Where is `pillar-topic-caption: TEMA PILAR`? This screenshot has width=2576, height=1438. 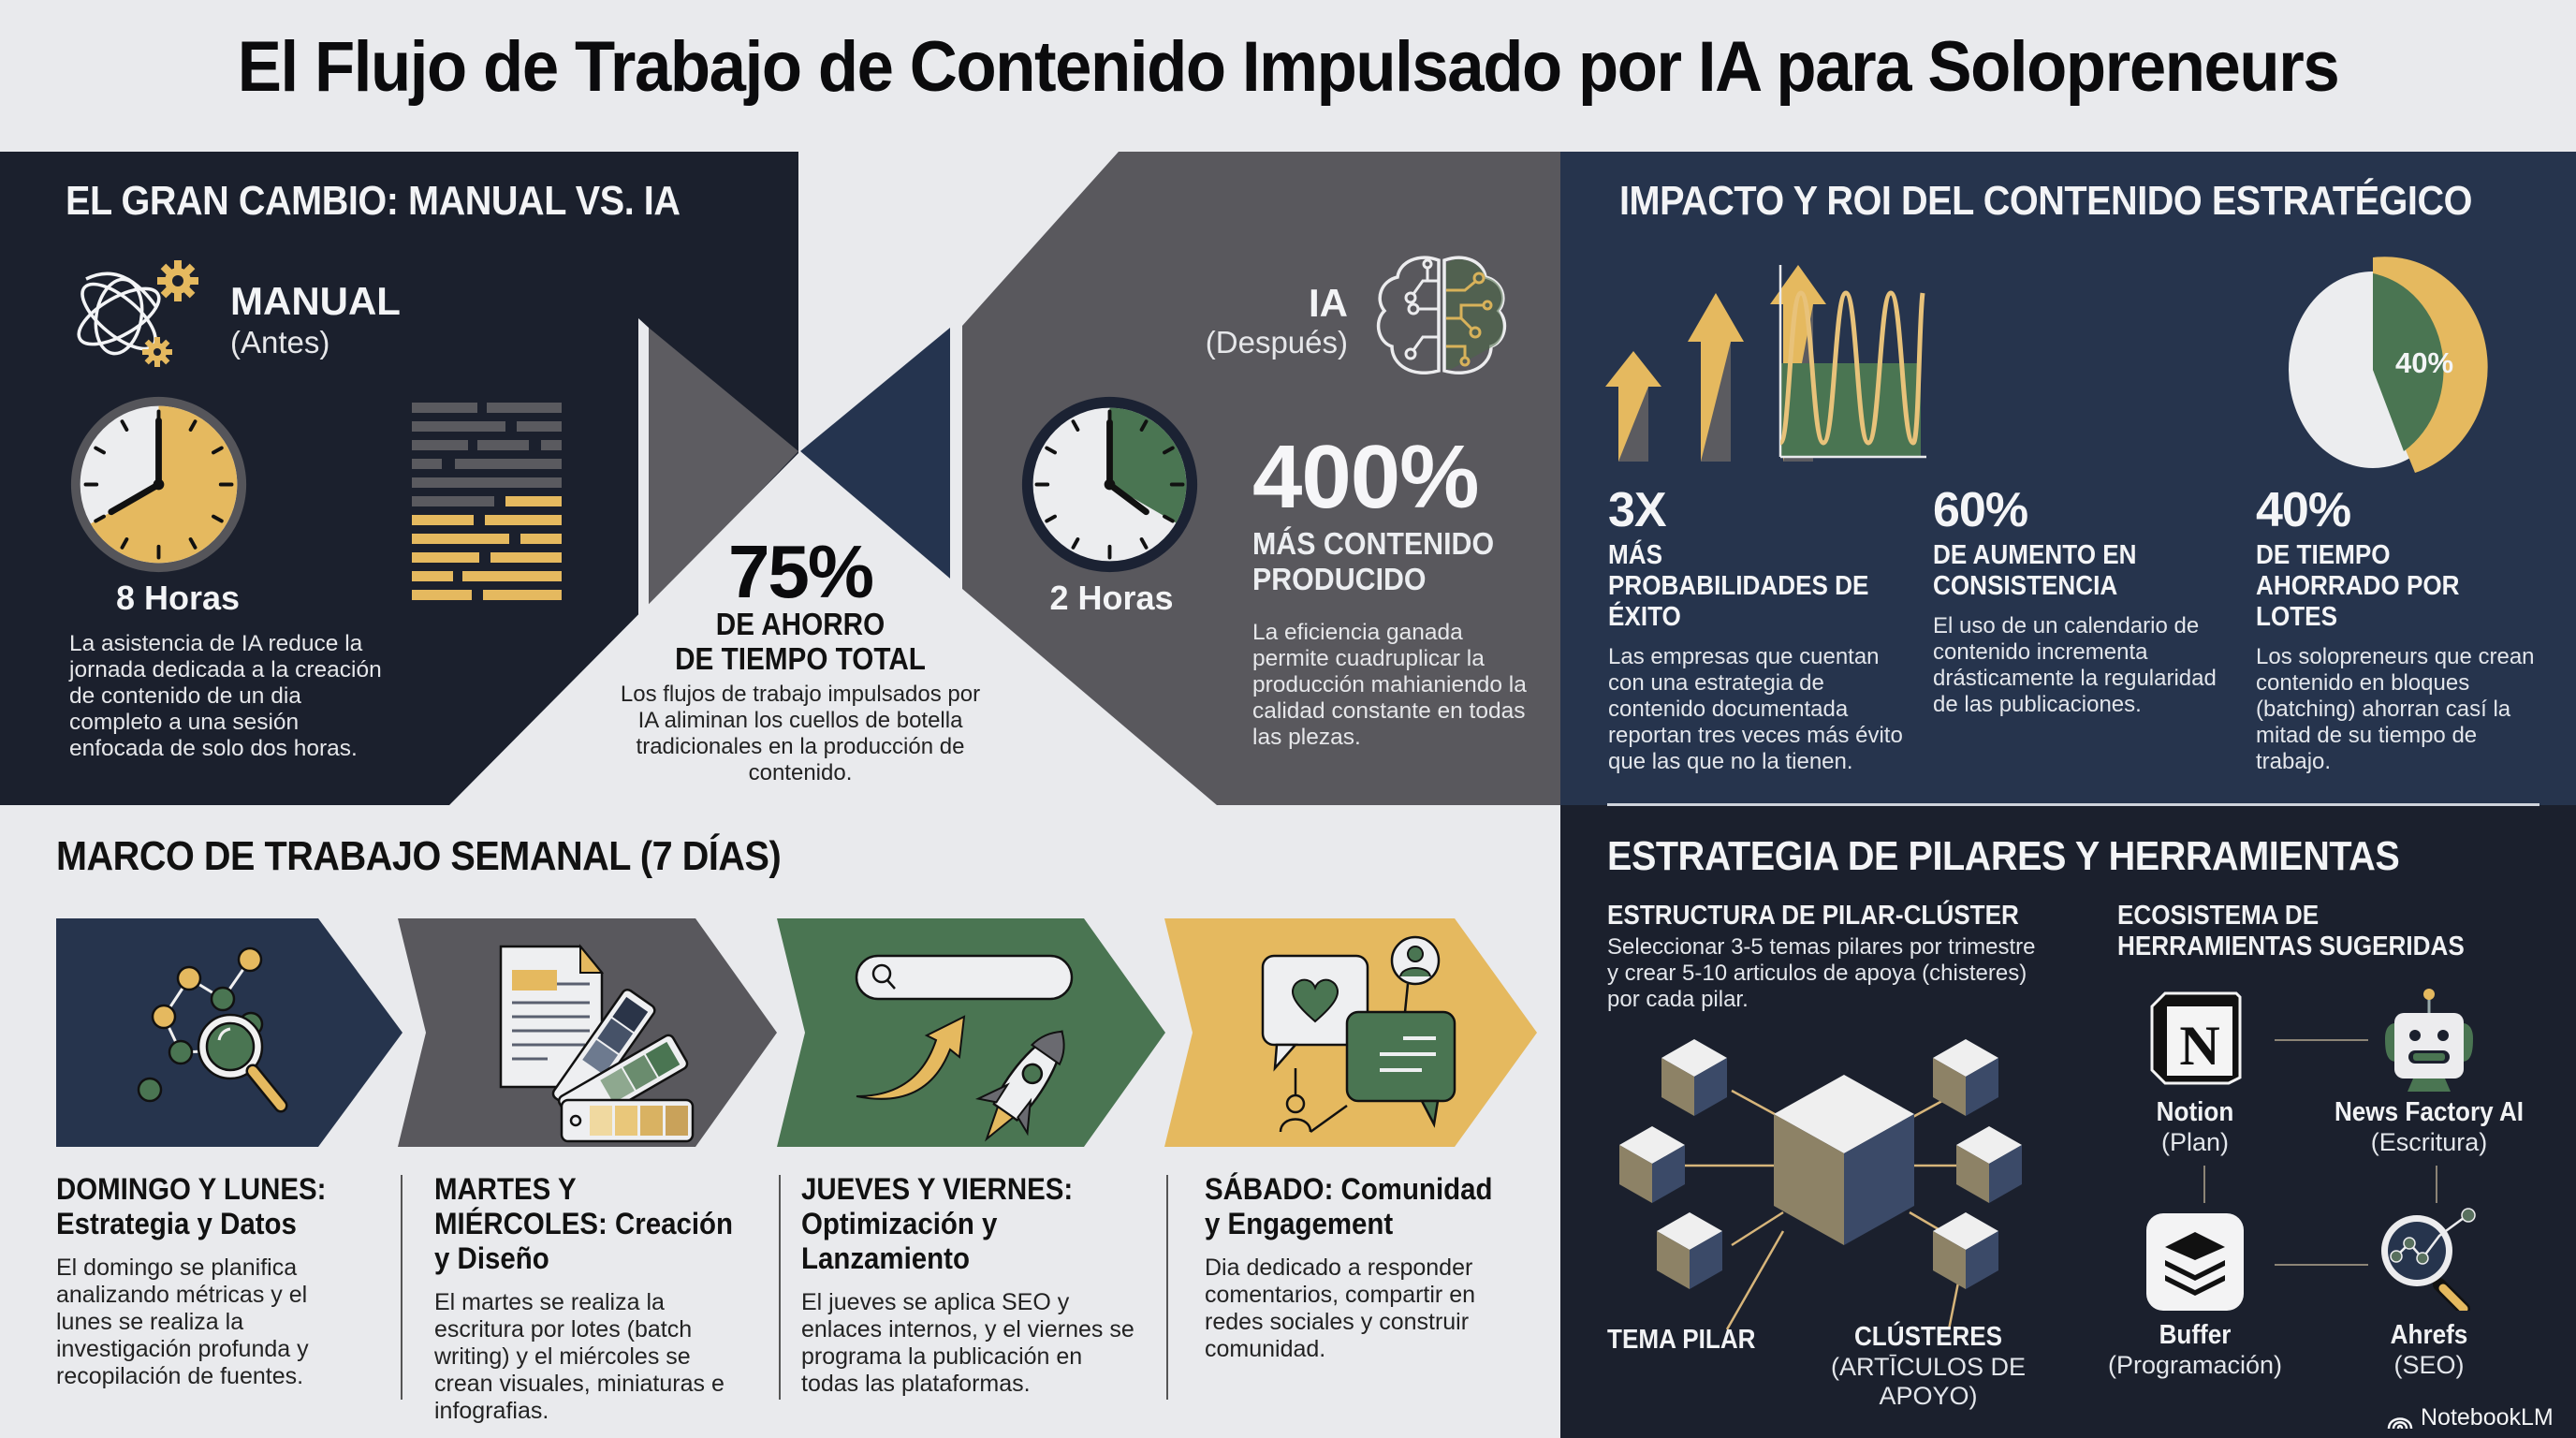
pillar-topic-caption: TEMA PILAR is located at coordinates (1689, 1340).